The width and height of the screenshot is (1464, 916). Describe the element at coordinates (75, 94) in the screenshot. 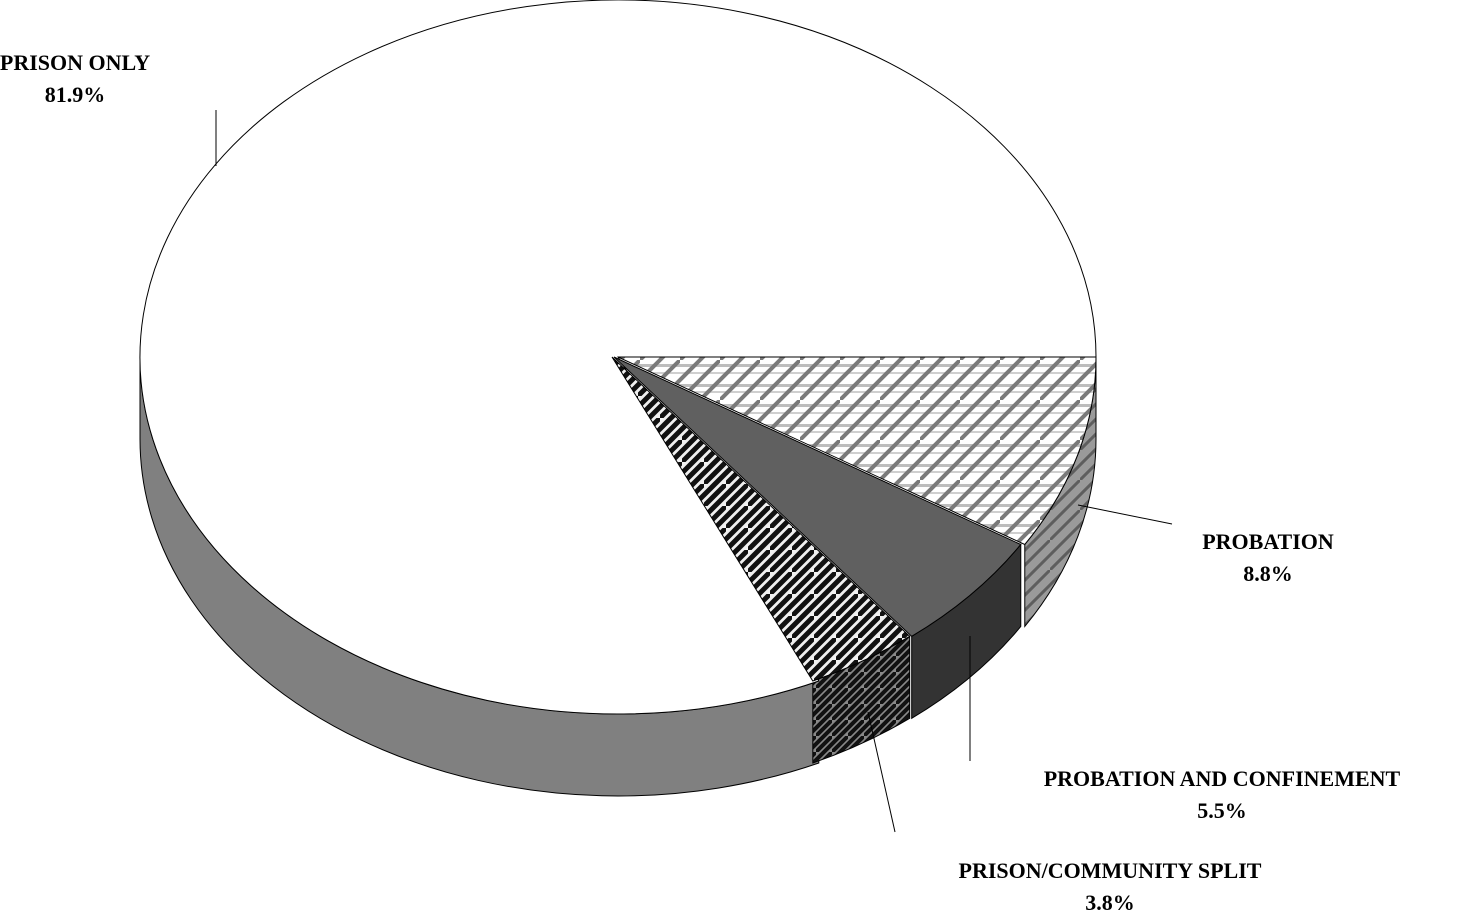

I see `slice-value-prison-only: 81.9%` at that location.